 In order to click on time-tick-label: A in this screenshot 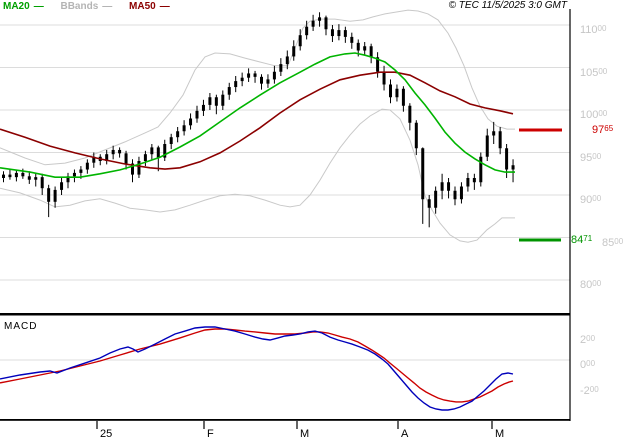, I will do `click(405, 434)`.